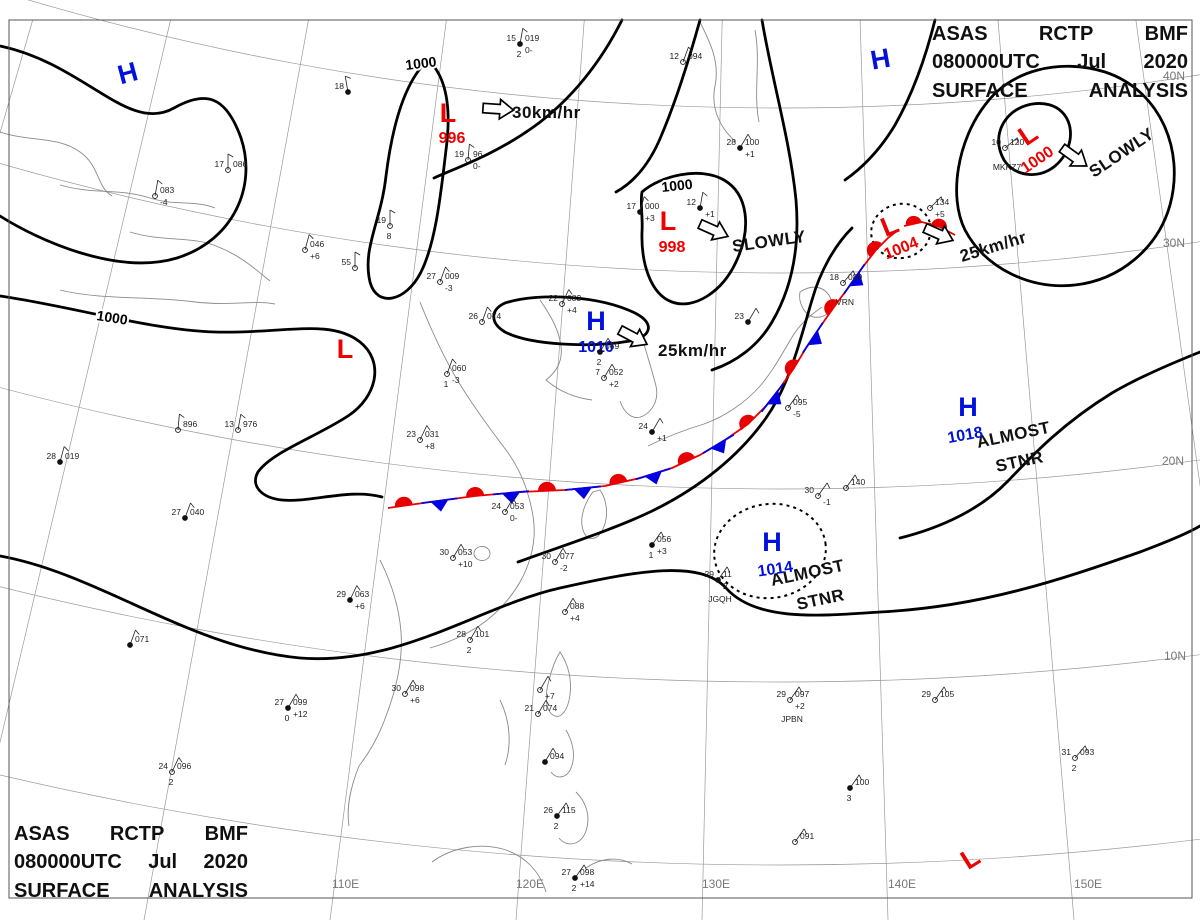 The width and height of the screenshot is (1200, 920). Describe the element at coordinates (432, 434) in the screenshot. I see `station-pressure: 031` at that location.